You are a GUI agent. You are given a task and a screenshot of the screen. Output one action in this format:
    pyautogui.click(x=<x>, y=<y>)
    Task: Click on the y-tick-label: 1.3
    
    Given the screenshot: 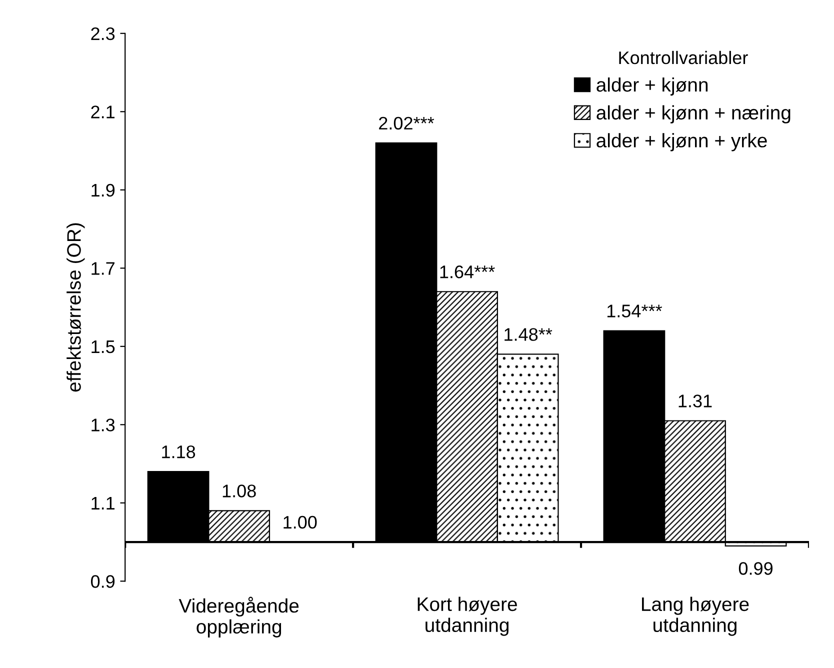 What is the action you would take?
    pyautogui.click(x=103, y=425)
    